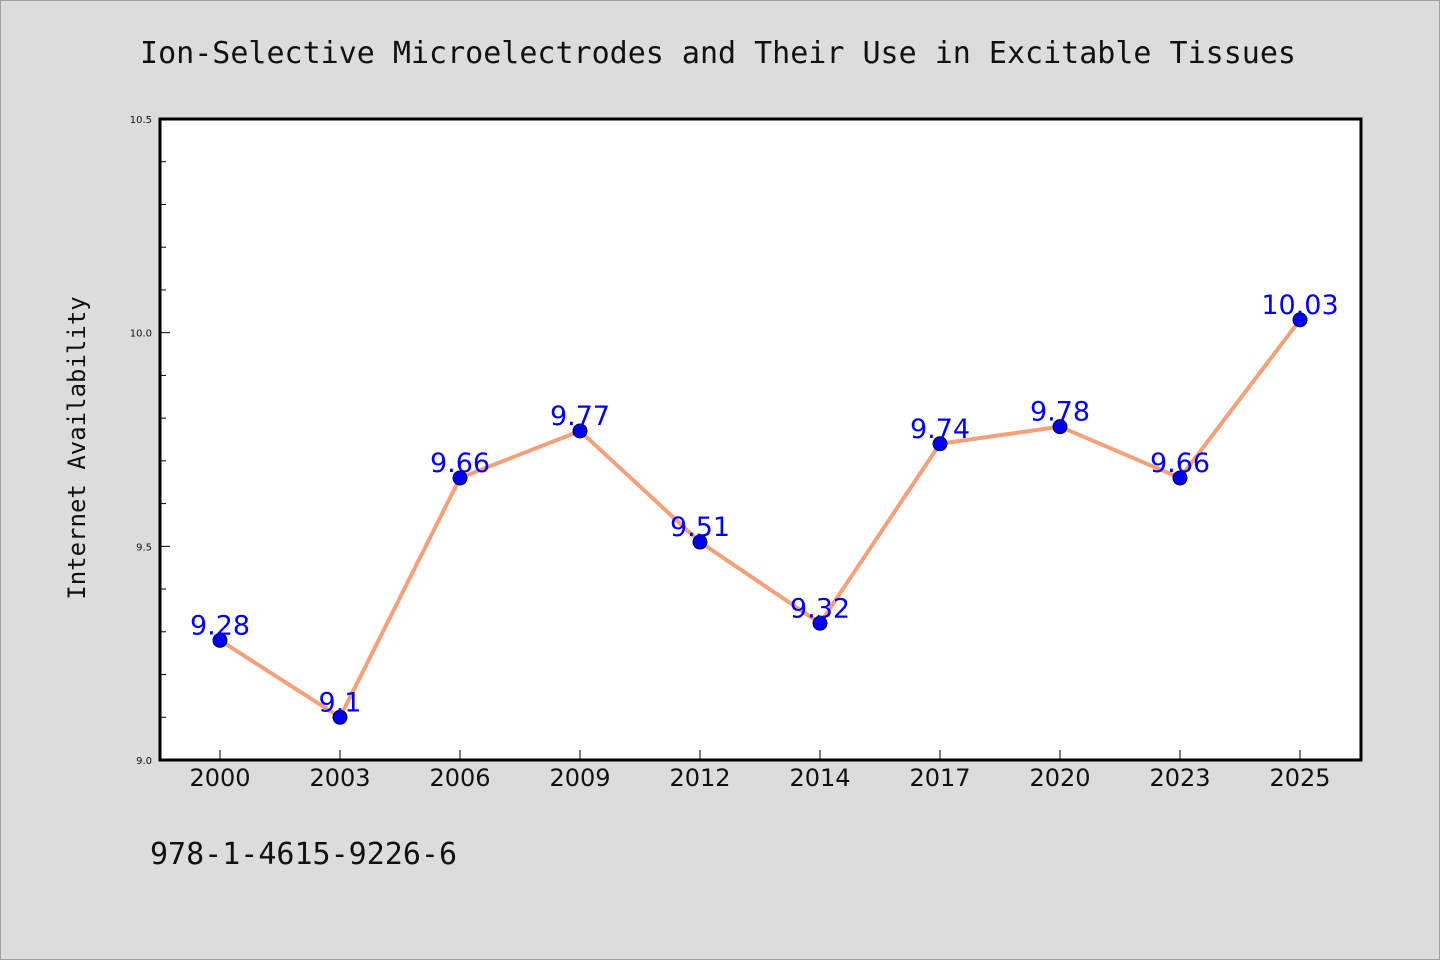  I want to click on x-tick-label: 2014, so click(819, 778).